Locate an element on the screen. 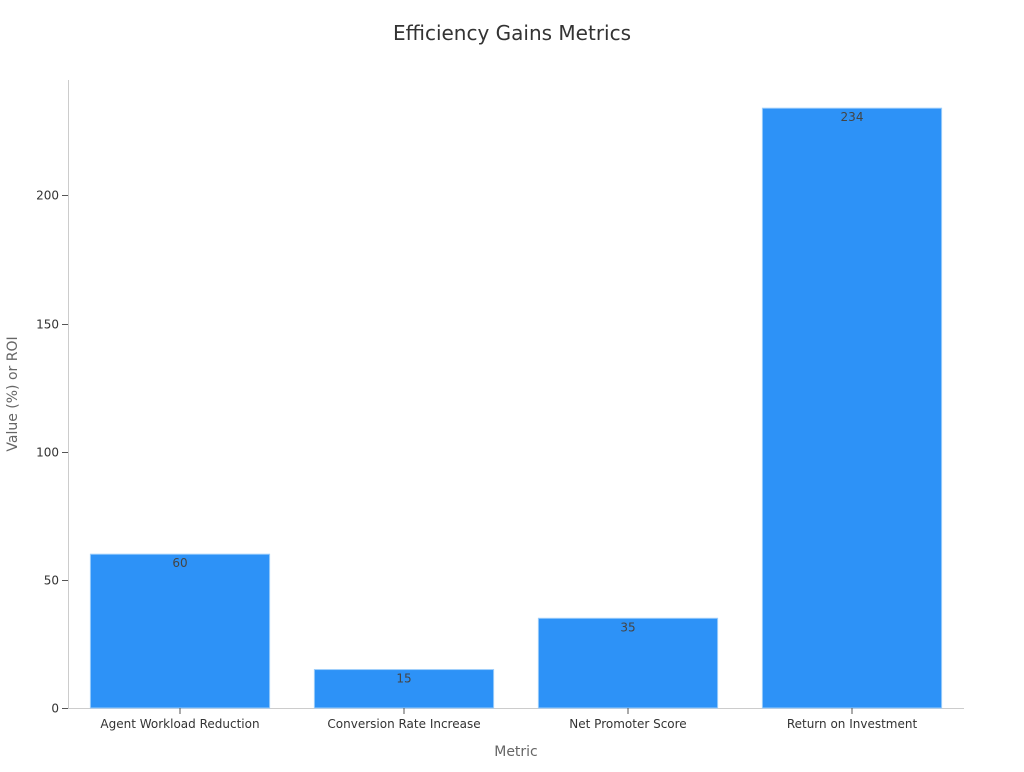  y-tick-label: 150 is located at coordinates (47, 325).